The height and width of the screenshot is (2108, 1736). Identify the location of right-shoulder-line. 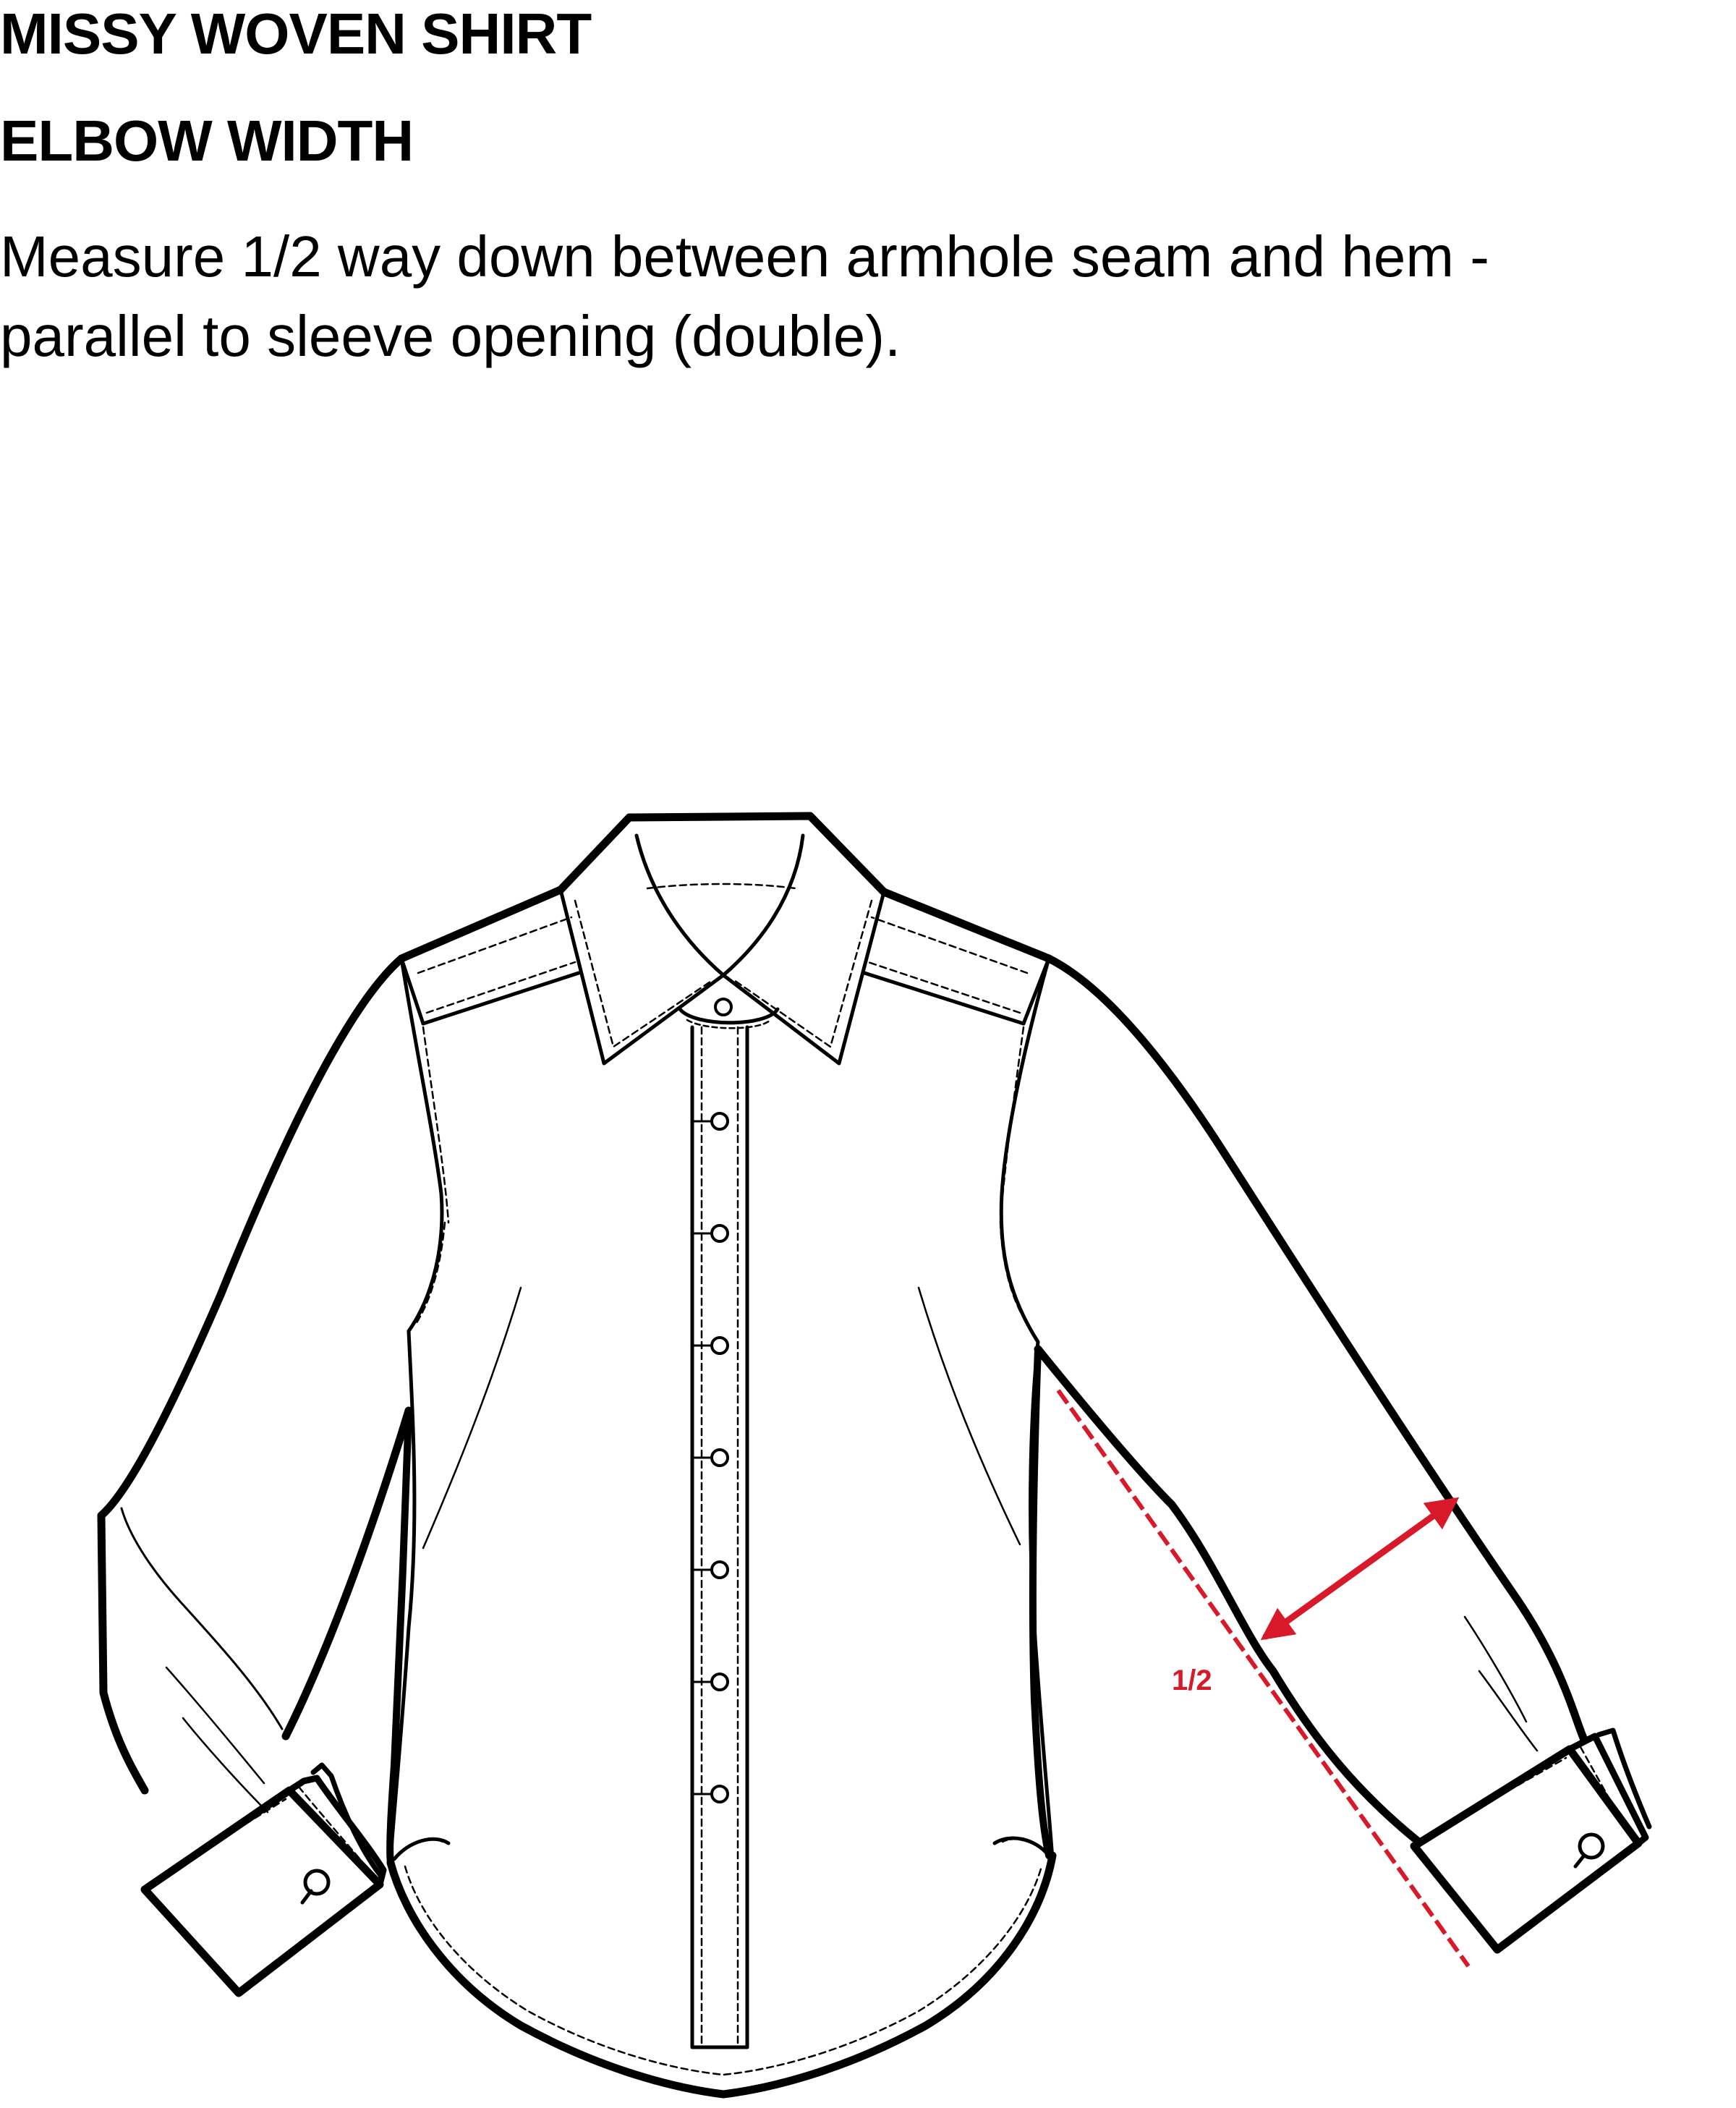
(966, 925).